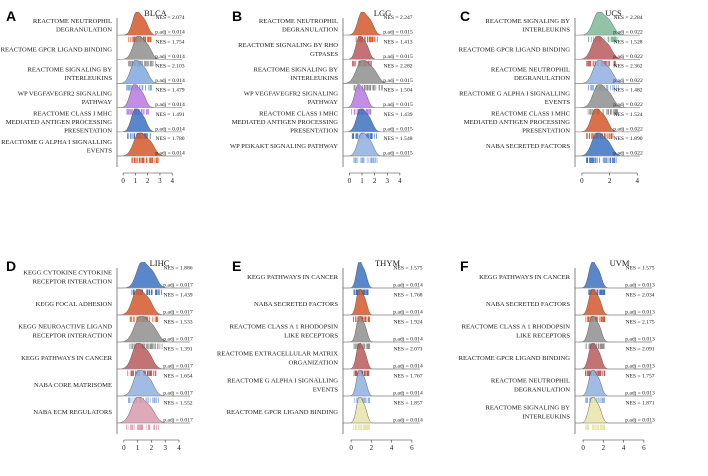 This screenshot has width=708, height=476. I want to click on term-label: ORGANIZATION, so click(314, 362).